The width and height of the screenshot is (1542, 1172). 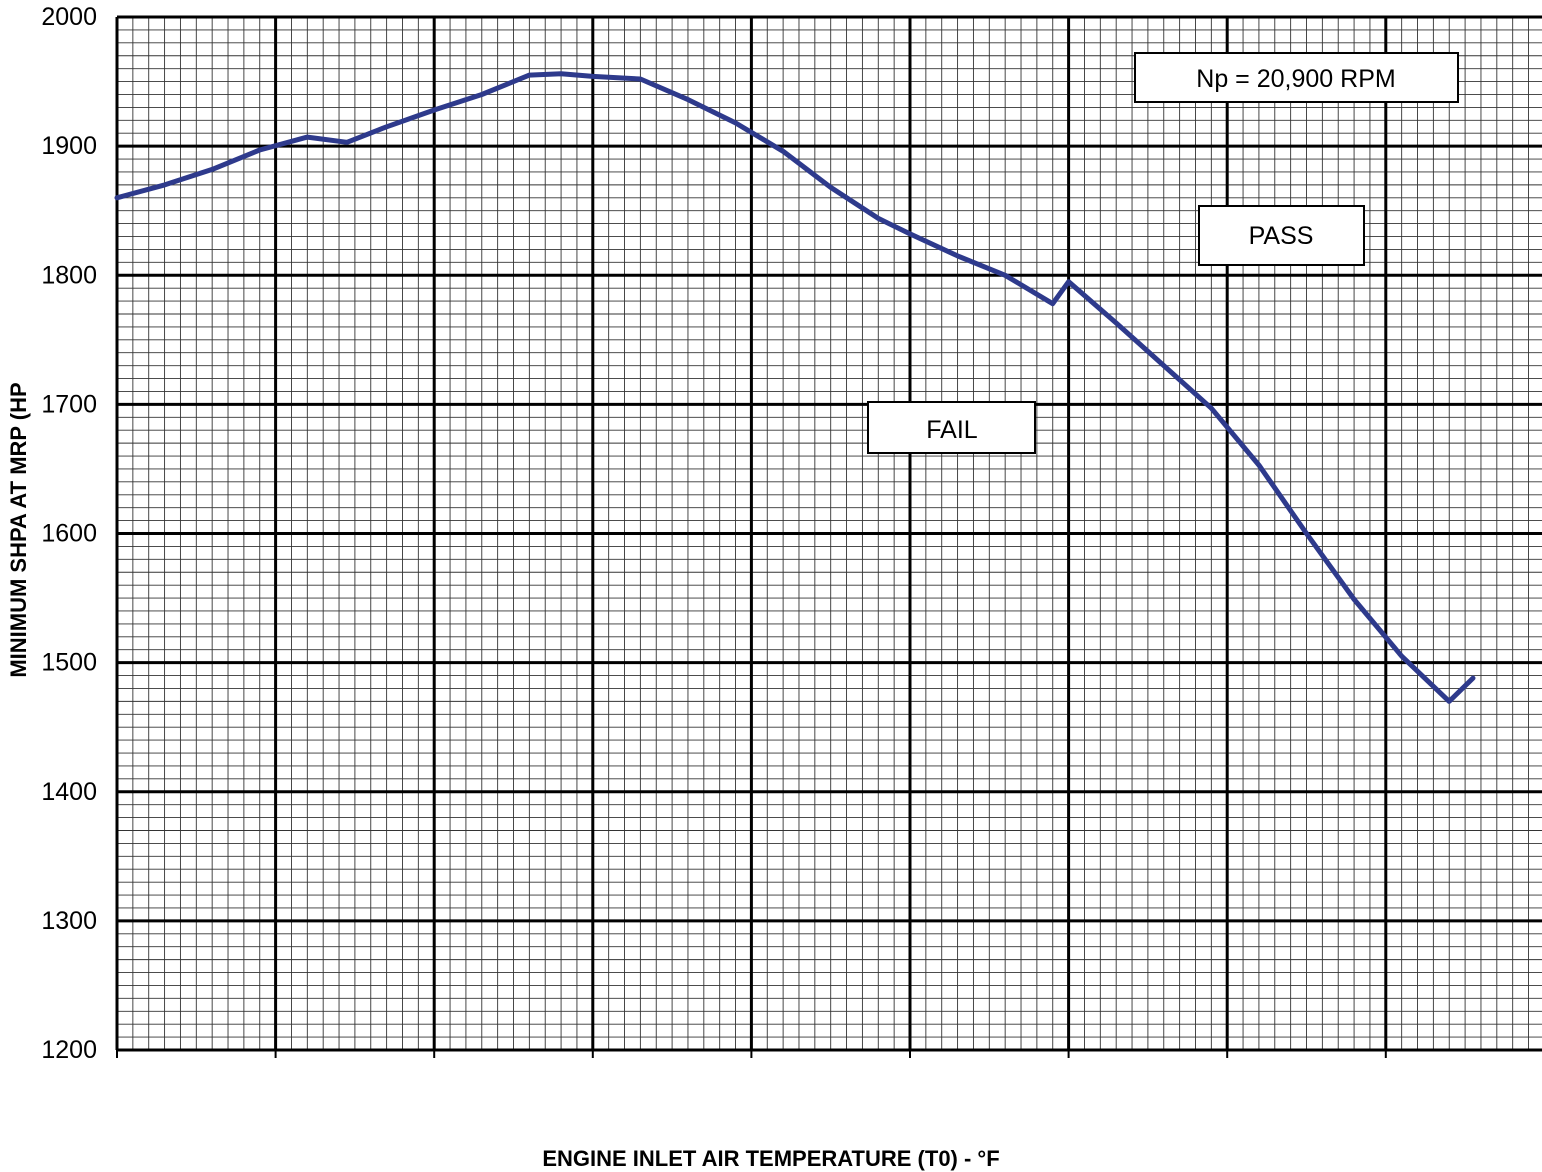 I want to click on y-tick-label: 1900, so click(x=69, y=146).